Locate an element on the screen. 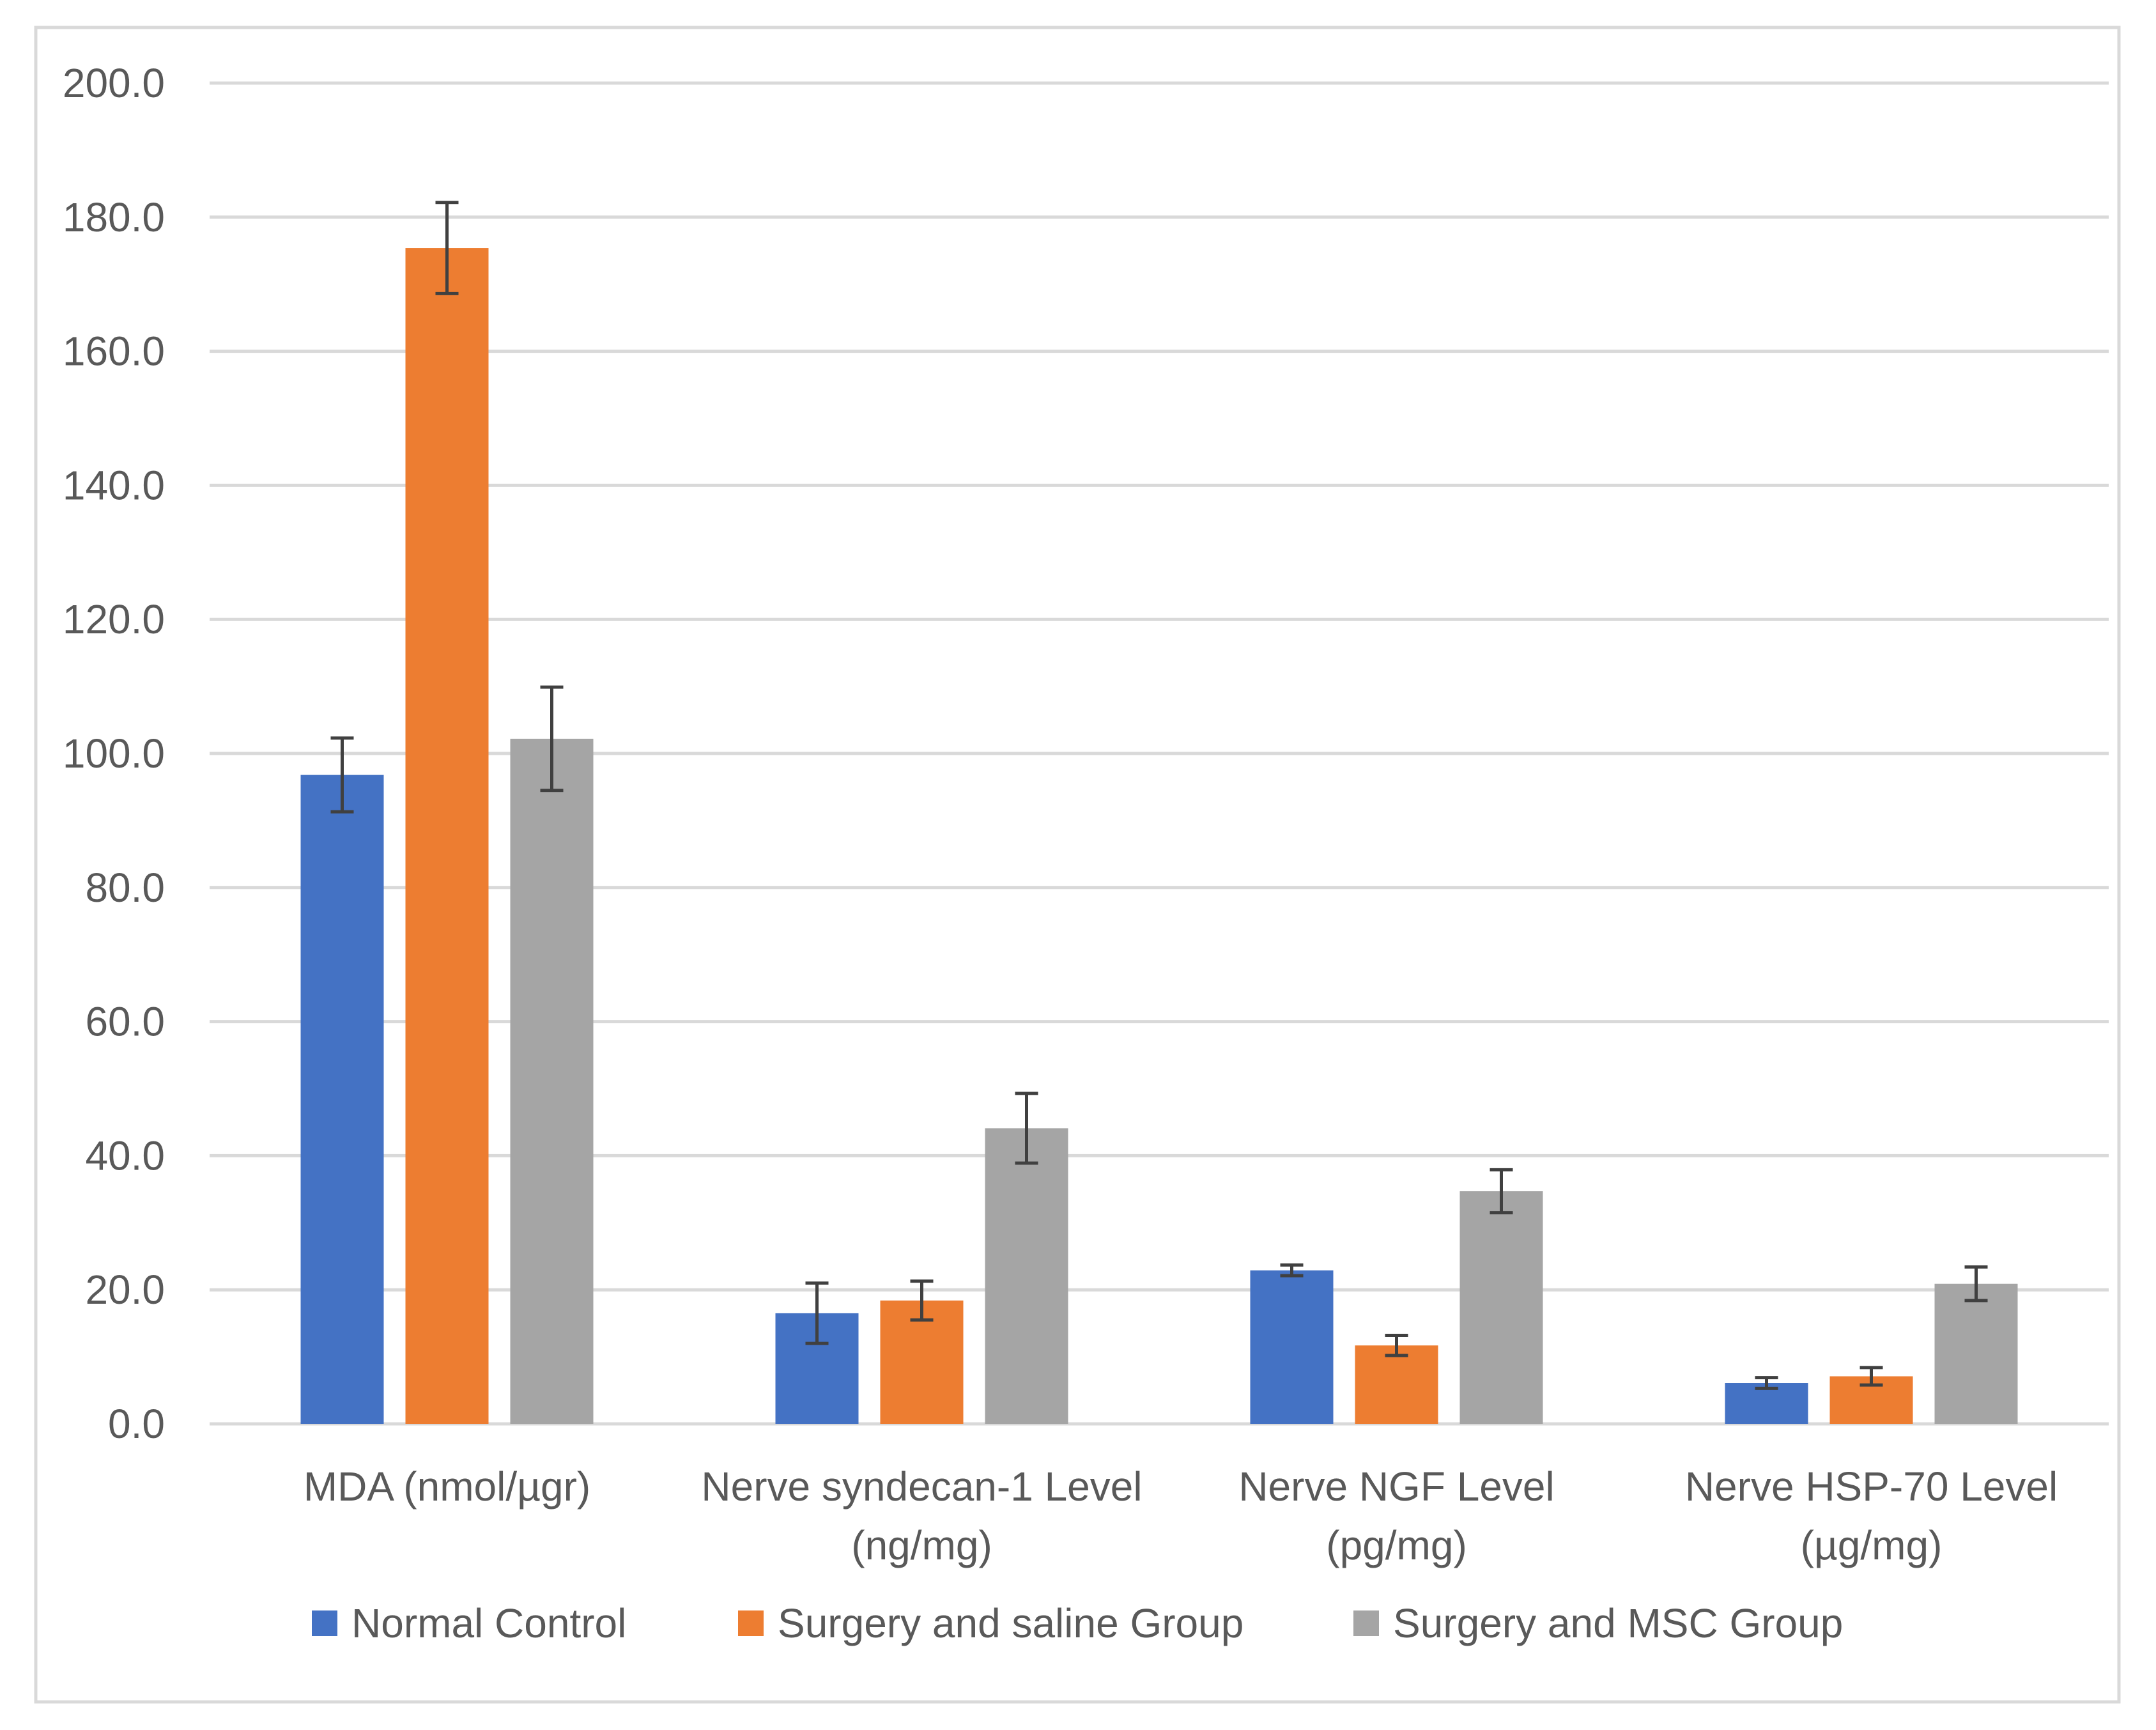 This screenshot has height=1730, width=2156. y-tick-label: 0.0 is located at coordinates (136, 1424).